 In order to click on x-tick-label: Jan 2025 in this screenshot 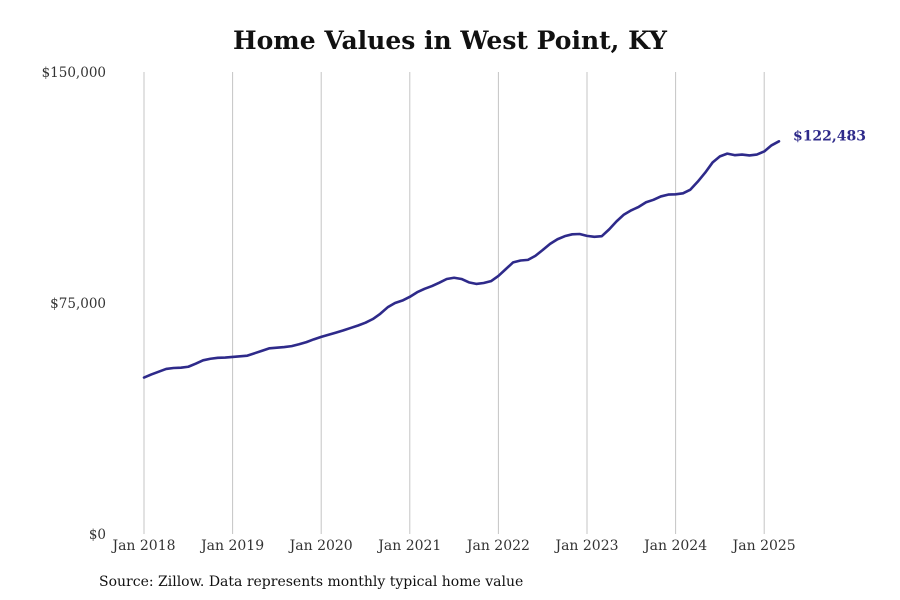, I will do `click(763, 546)`.